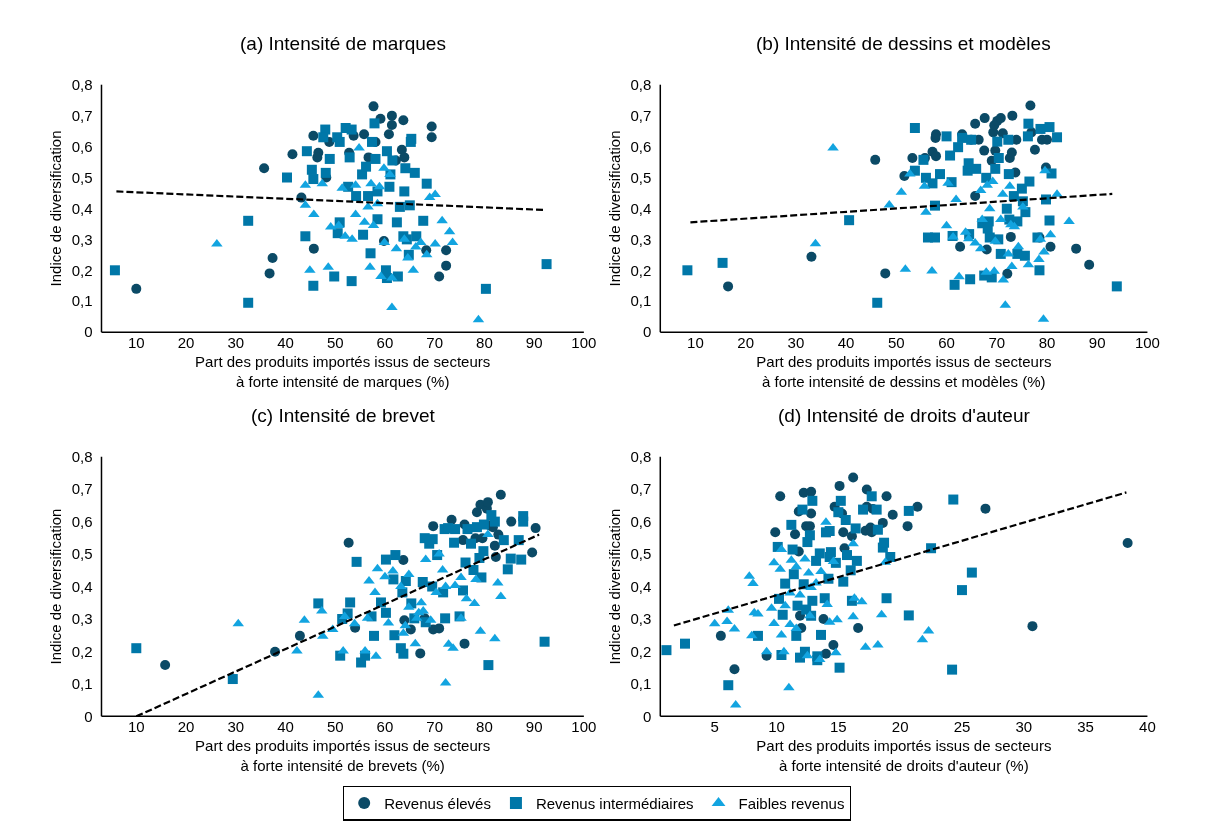 The width and height of the screenshot is (1207, 831). I want to click on chart-title: (d) Intensité de droits d'auteur, so click(904, 415).